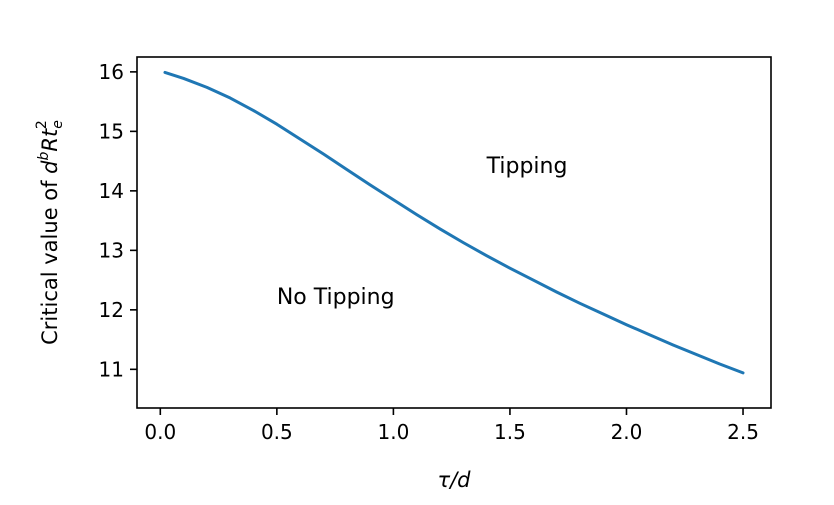 The height and width of the screenshot is (505, 834). I want to click on x-tick-label: 2.0, so click(627, 432).